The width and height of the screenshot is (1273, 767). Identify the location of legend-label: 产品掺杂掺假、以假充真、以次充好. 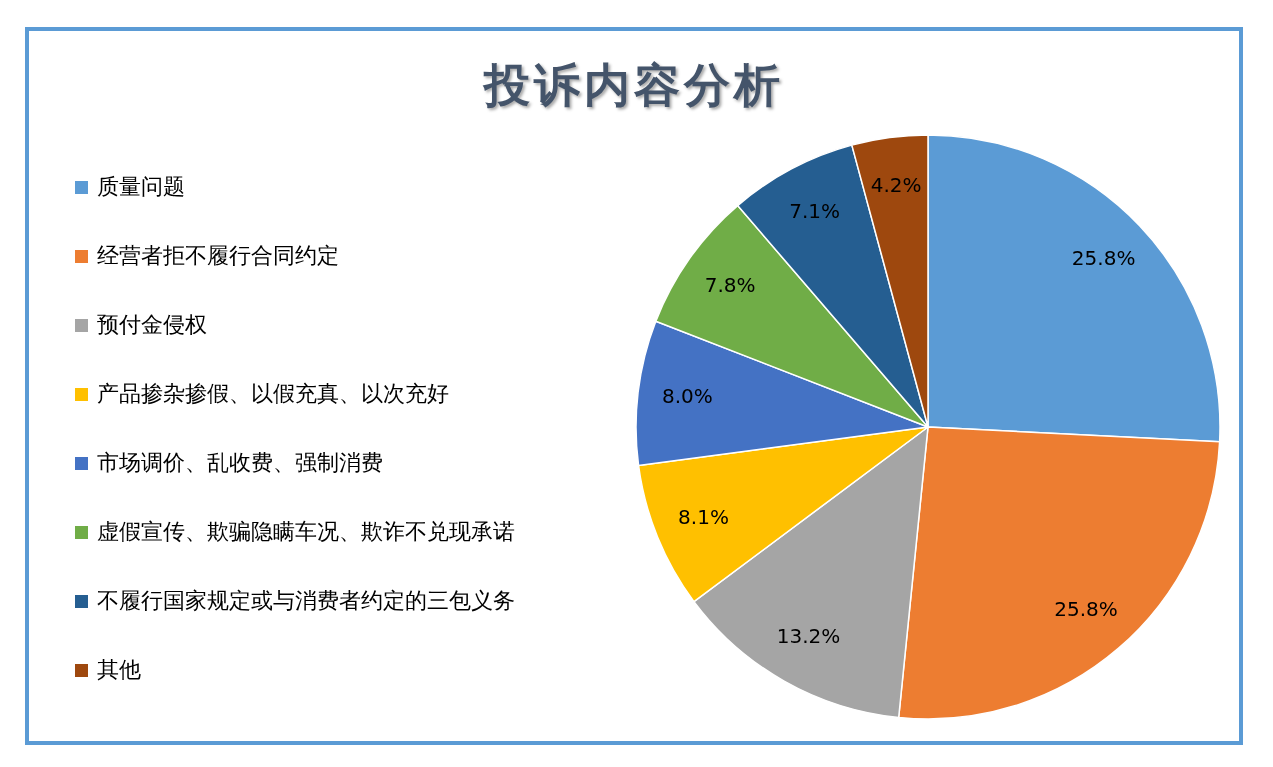
(273, 394).